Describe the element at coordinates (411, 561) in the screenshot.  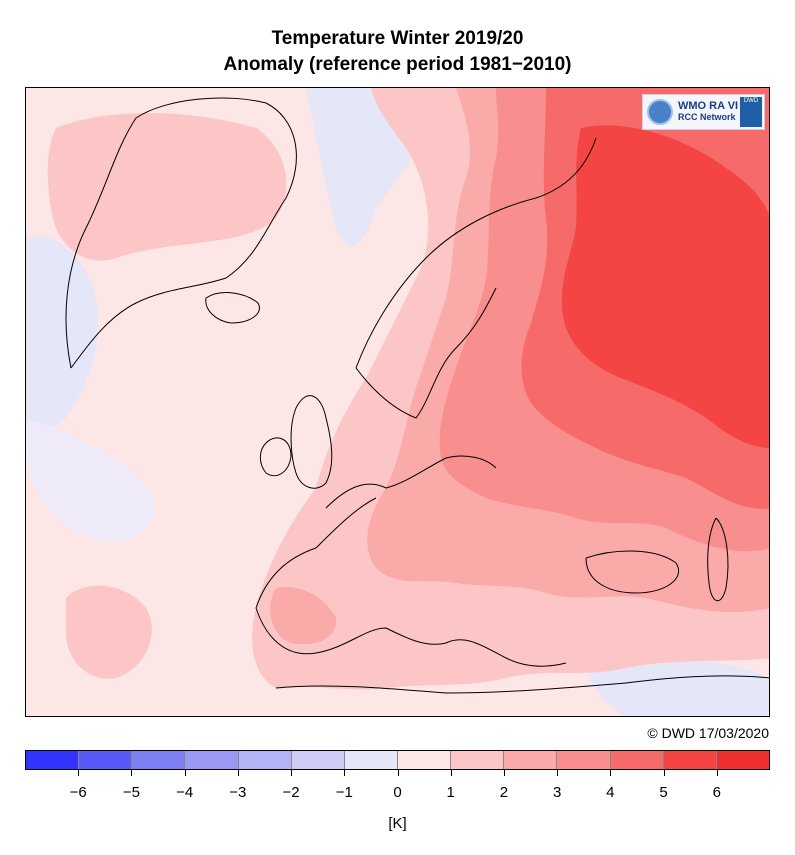
I see `continent-coast` at that location.